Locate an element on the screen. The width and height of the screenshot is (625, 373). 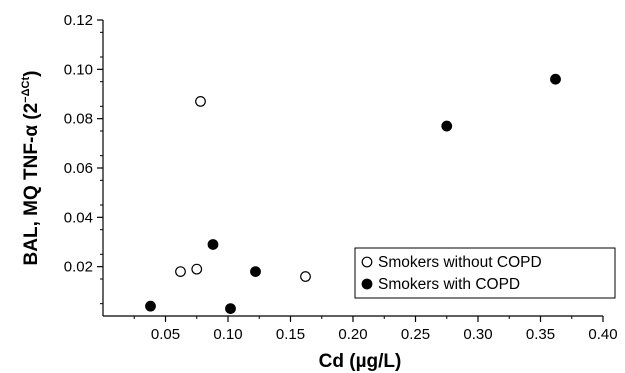
x-tick-label: 0.20 is located at coordinates (352, 334).